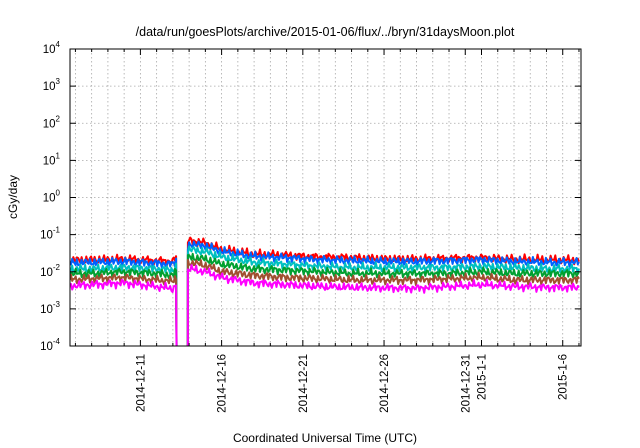 The width and height of the screenshot is (640, 448). I want to click on y-tick-exponent: -4, so click(57, 341).